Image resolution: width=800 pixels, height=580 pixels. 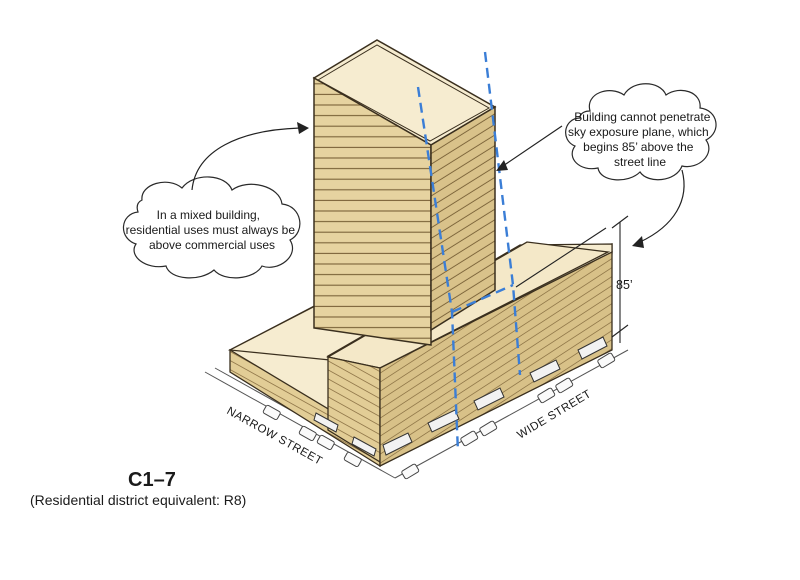 What do you see at coordinates (403, 93) in the screenshot?
I see `tower-roof-parapet` at bounding box center [403, 93].